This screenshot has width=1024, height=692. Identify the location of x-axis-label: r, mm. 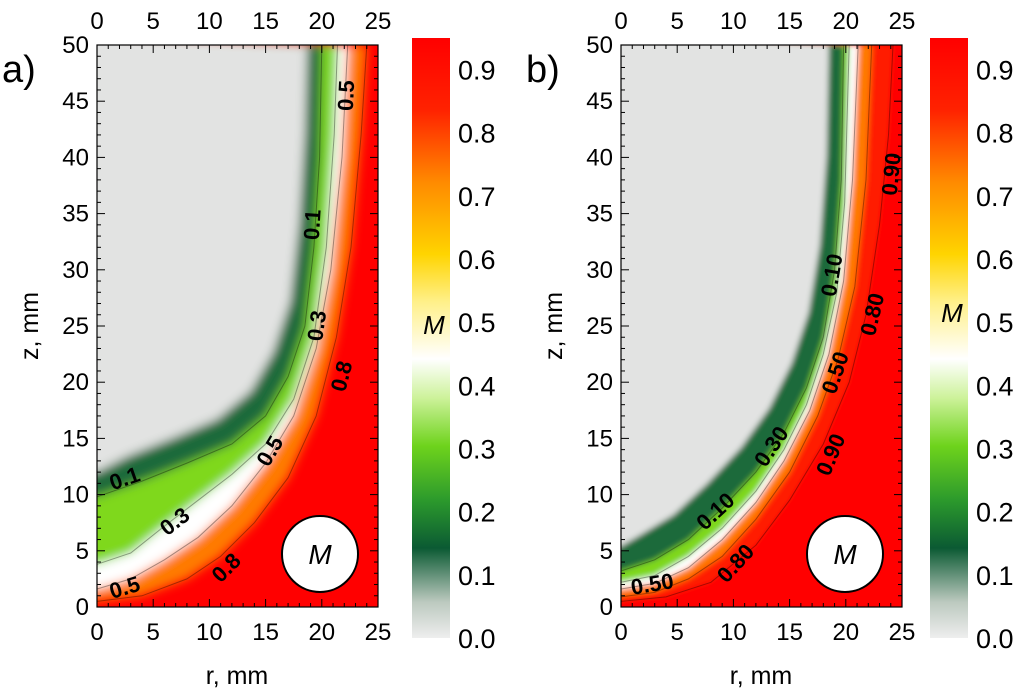
(237, 676).